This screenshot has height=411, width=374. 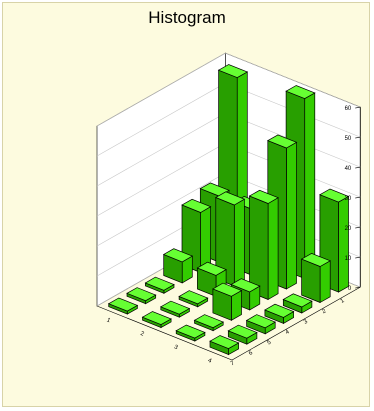 What do you see at coordinates (228, 89) in the screenshot?
I see `z-gridline` at bounding box center [228, 89].